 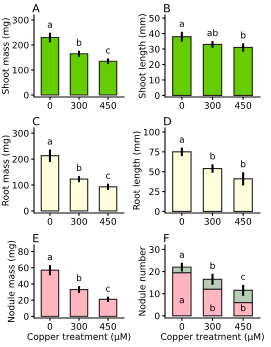 What do you see at coordinates (212, 32) in the screenshot?
I see `annotation: ab` at bounding box center [212, 32].